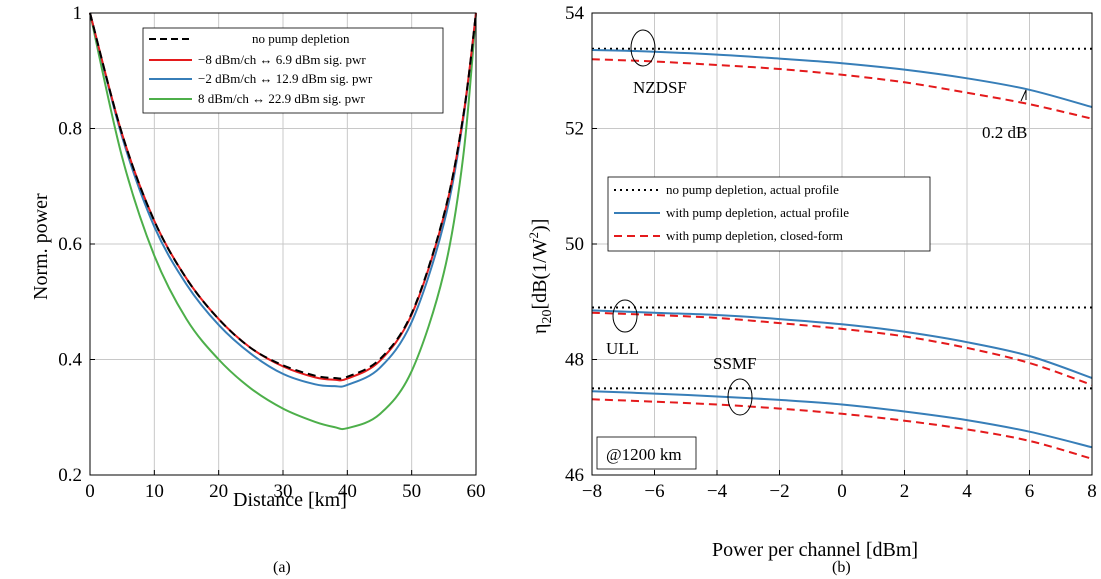 The height and width of the screenshot is (579, 1101). I want to click on chart-b-xtick-label: −2, so click(779, 491).